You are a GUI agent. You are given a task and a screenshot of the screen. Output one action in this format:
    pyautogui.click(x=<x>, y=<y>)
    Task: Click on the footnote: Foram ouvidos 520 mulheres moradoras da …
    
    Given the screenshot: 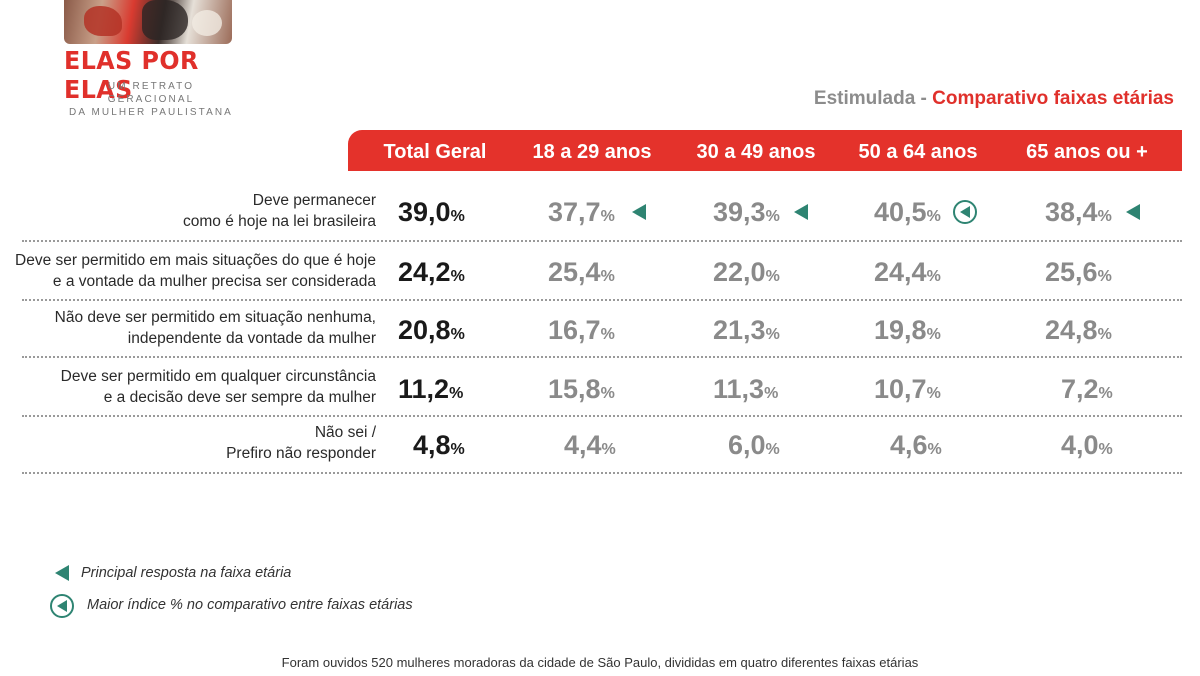 What is the action you would take?
    pyautogui.click(x=600, y=662)
    